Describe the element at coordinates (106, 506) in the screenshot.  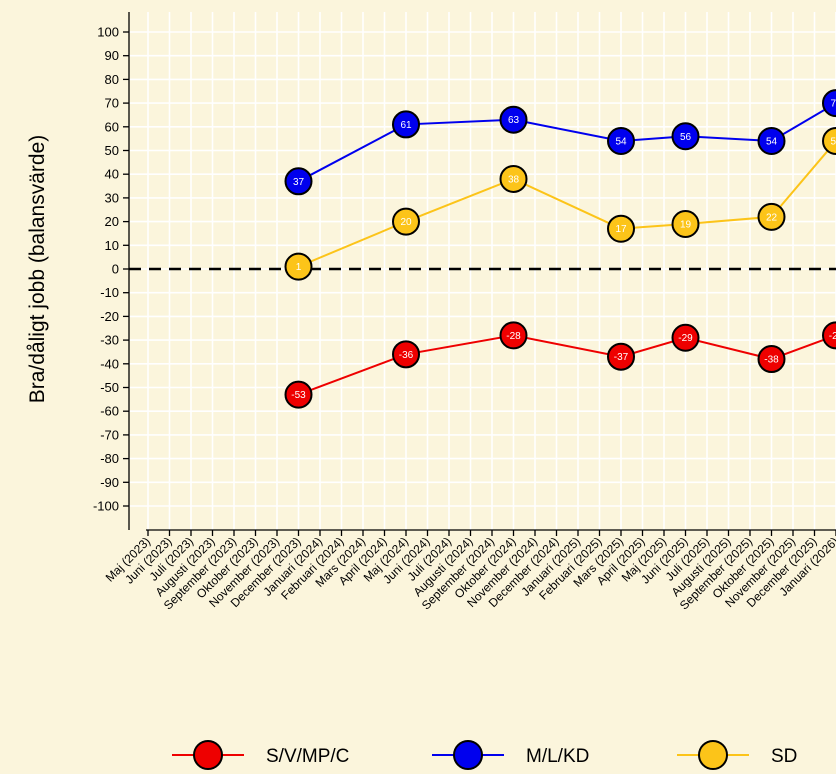
I see `y-tick-label: -100` at that location.